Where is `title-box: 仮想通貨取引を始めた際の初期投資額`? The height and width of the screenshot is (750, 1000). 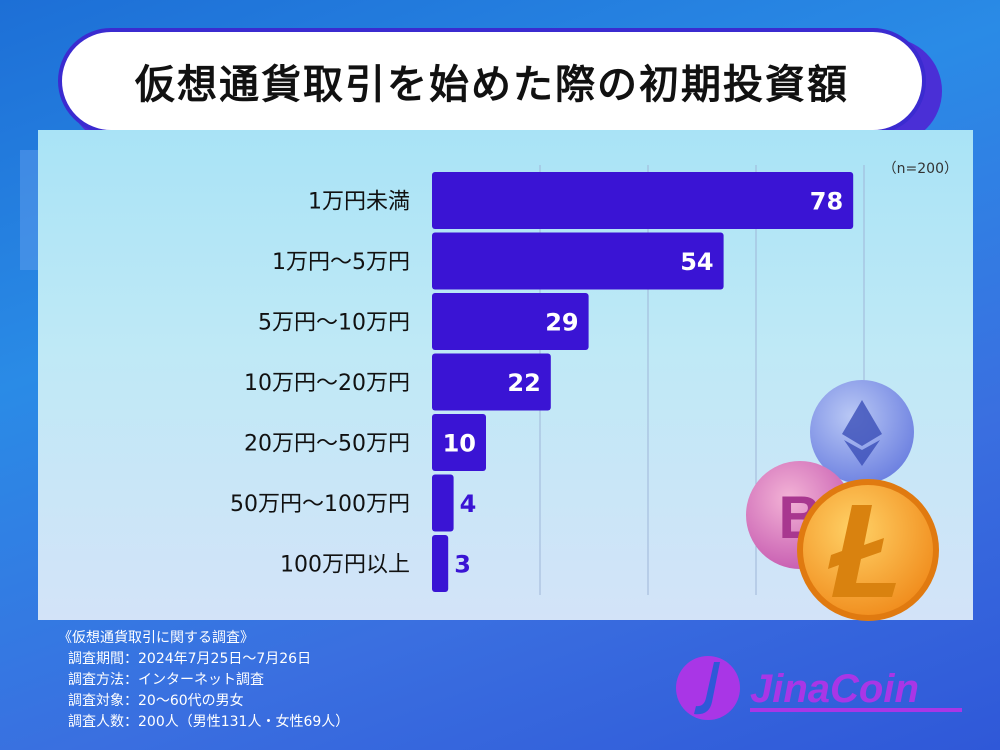
title-box: 仮想通貨取引を始めた際の初期投資額 is located at coordinates (492, 81).